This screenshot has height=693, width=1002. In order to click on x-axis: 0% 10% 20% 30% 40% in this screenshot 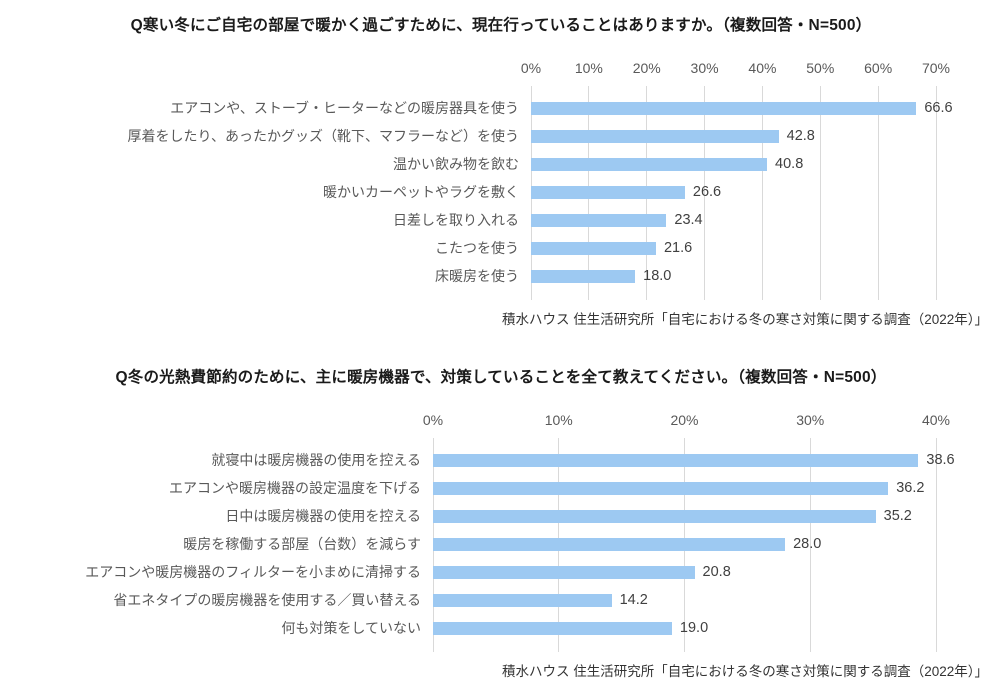, I will do `click(686, 425)`.